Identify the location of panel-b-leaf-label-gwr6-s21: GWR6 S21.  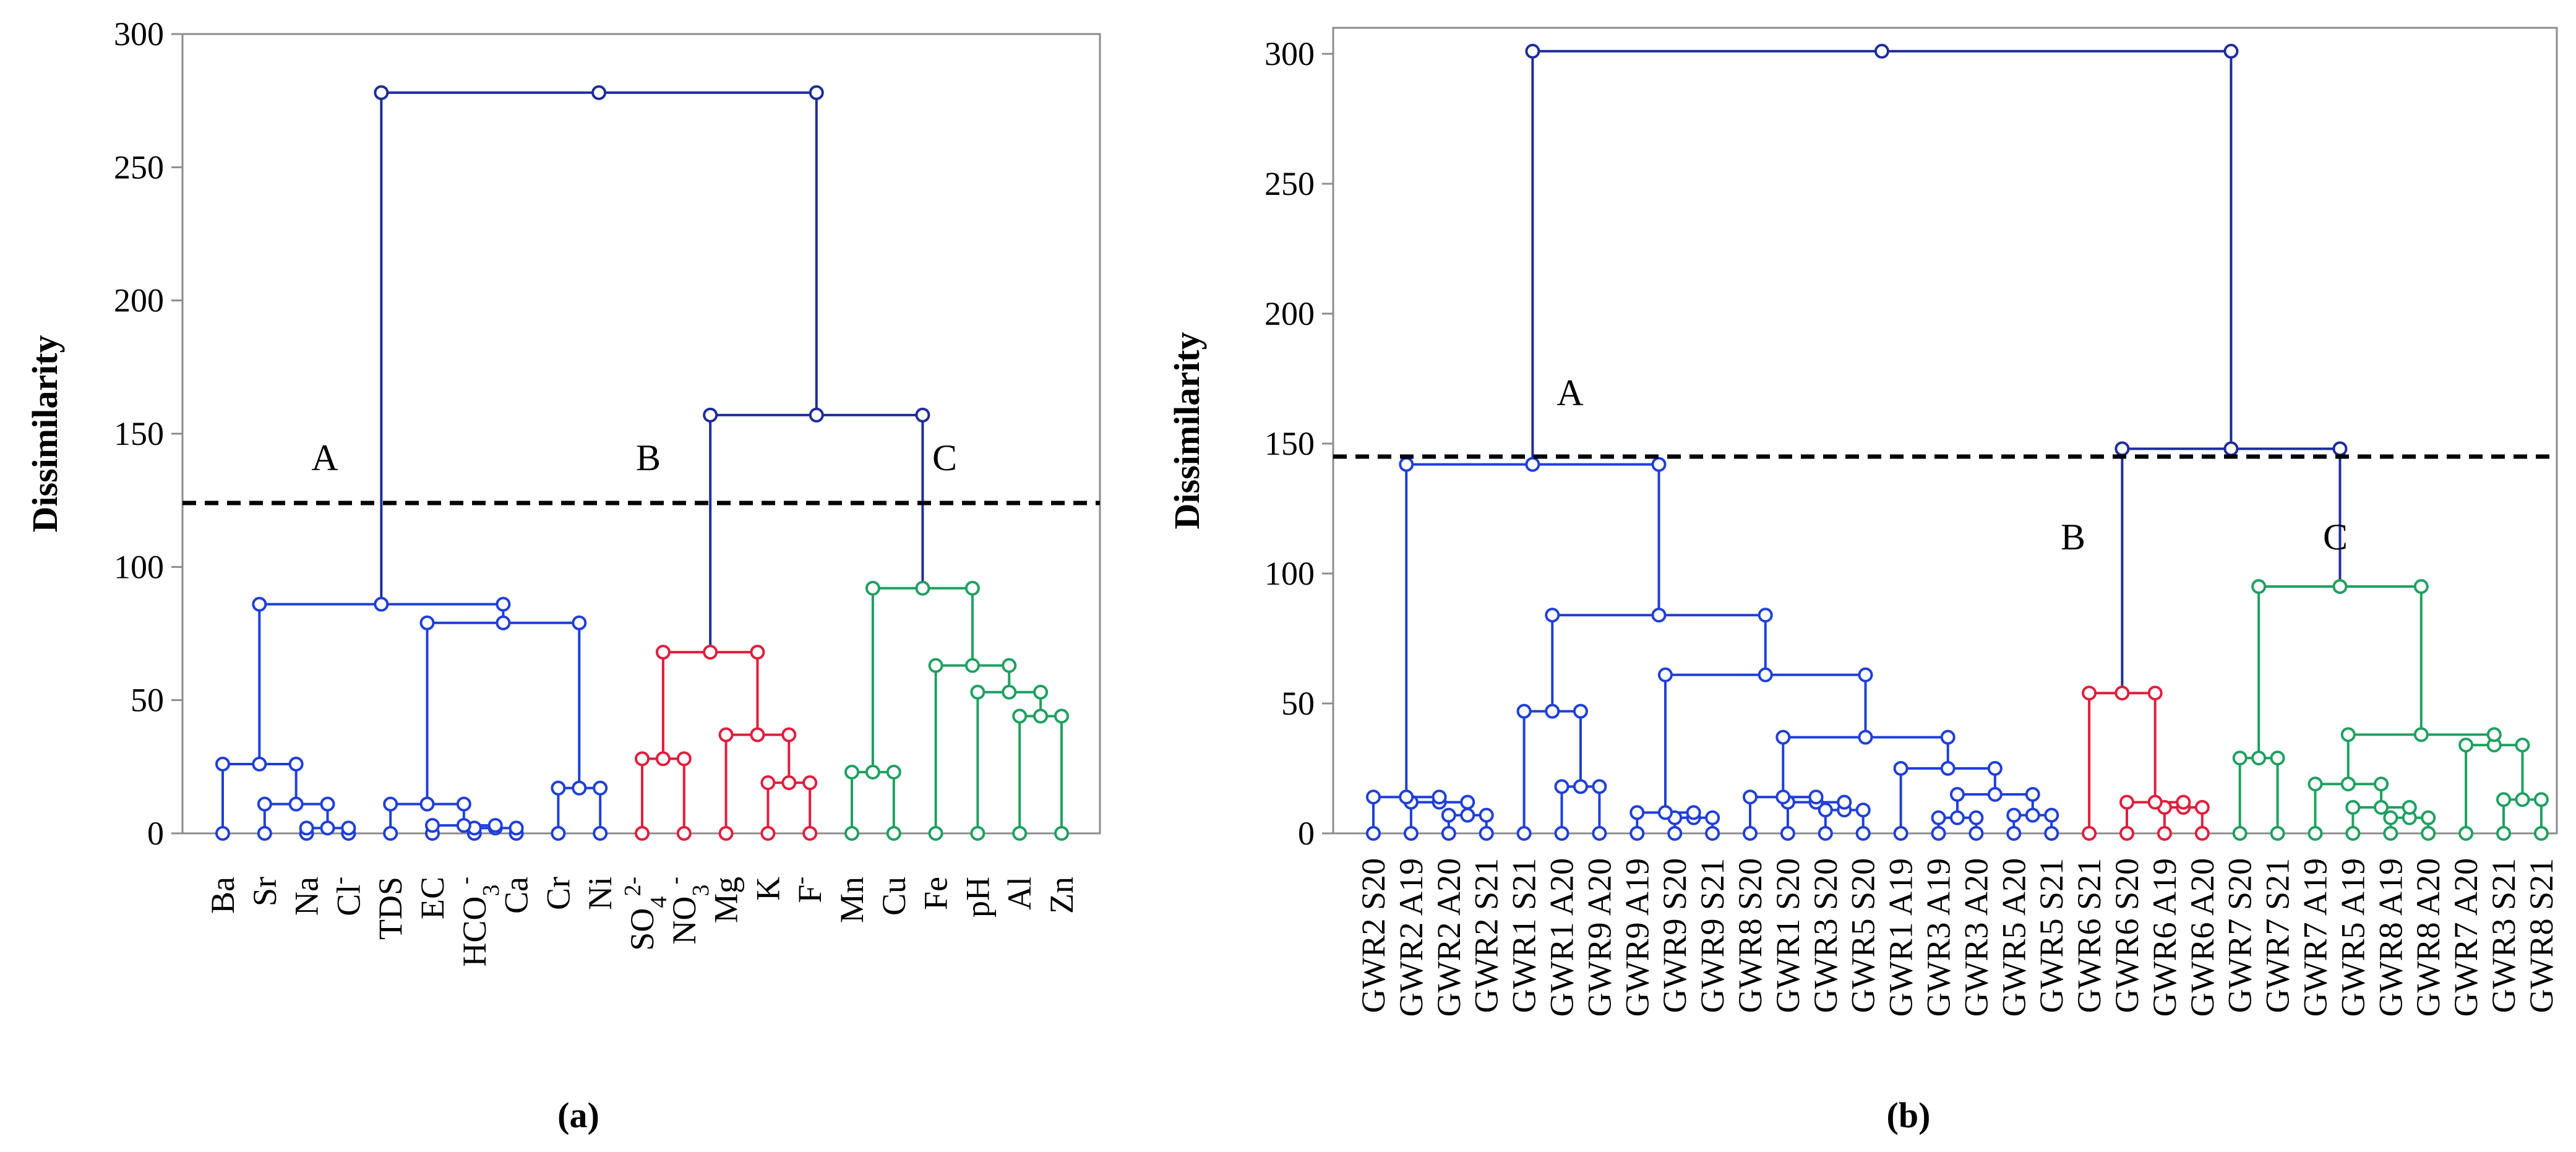
(2089, 935).